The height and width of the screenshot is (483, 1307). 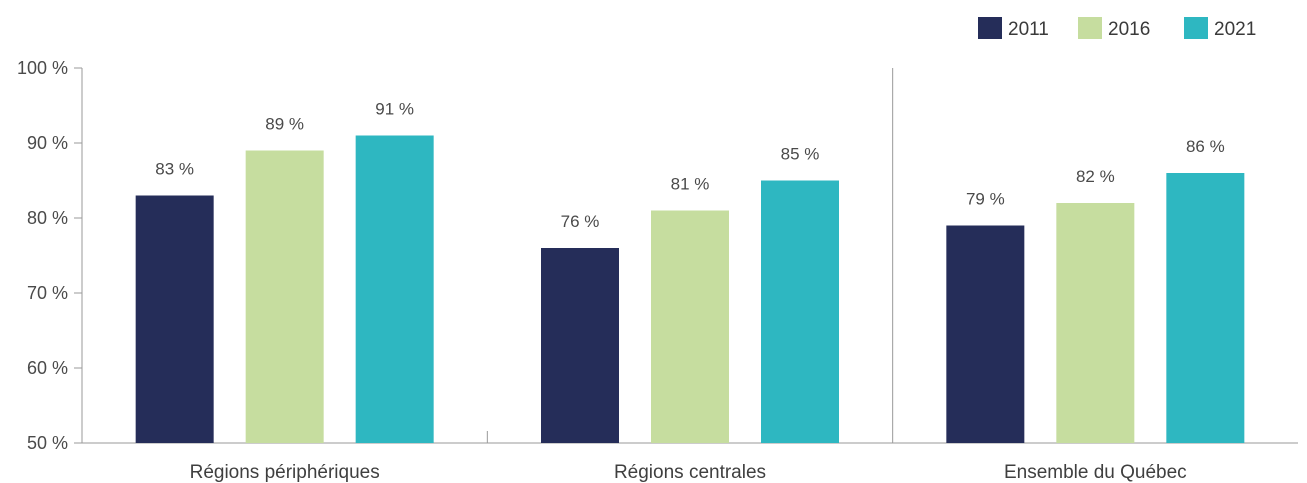 I want to click on data-label: 89 %, so click(x=284, y=124).